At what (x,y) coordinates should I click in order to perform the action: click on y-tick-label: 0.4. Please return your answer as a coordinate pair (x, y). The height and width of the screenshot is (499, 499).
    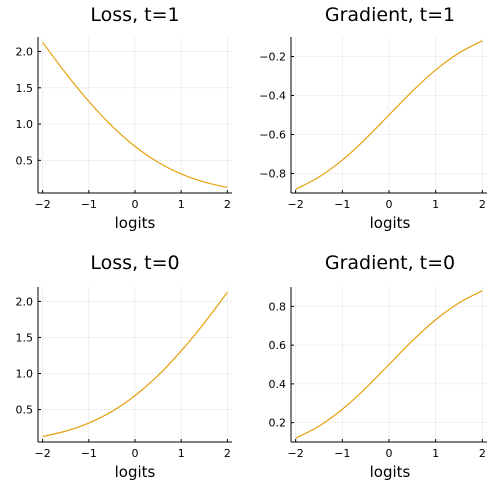
    Looking at the image, I should click on (278, 384).